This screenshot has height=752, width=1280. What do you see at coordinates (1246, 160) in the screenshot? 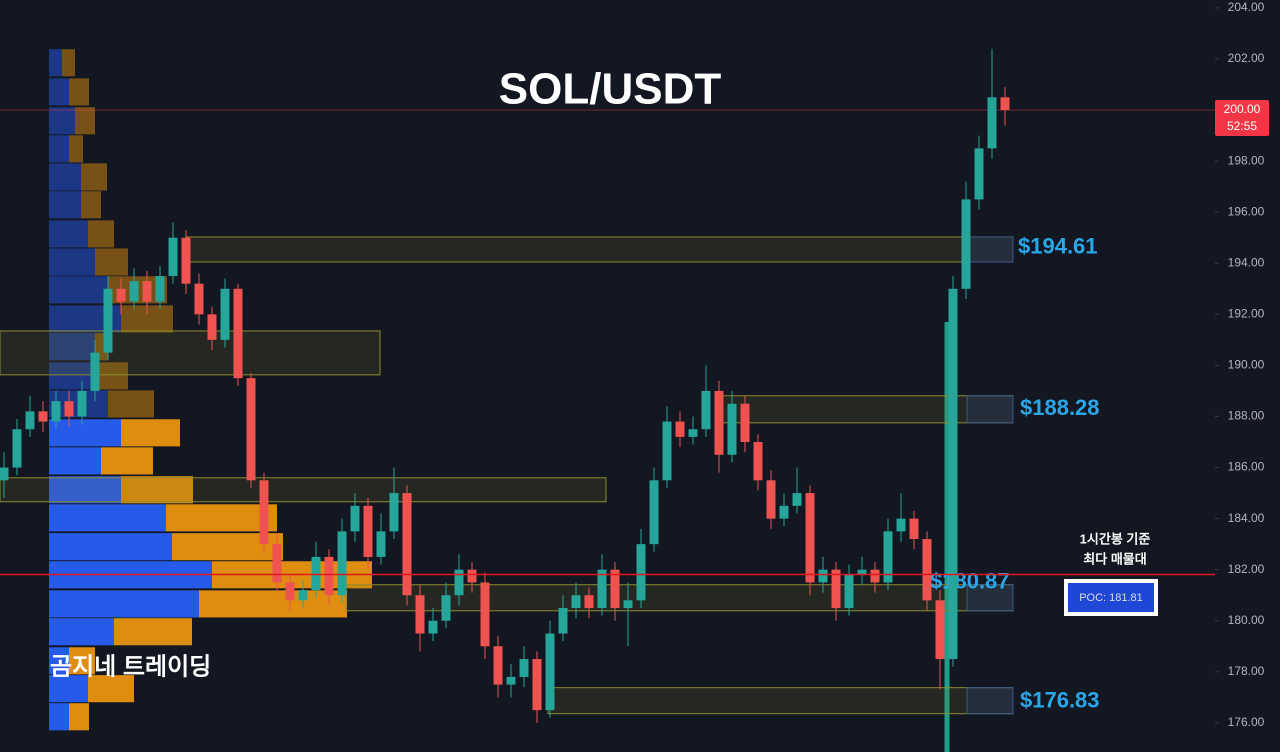
I see `y-tick-label: 198.00` at bounding box center [1246, 160].